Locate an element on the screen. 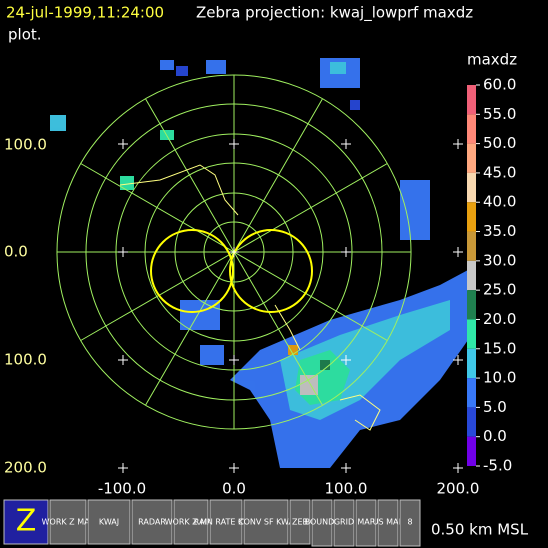  icon-label: GRID is located at coordinates (344, 522).